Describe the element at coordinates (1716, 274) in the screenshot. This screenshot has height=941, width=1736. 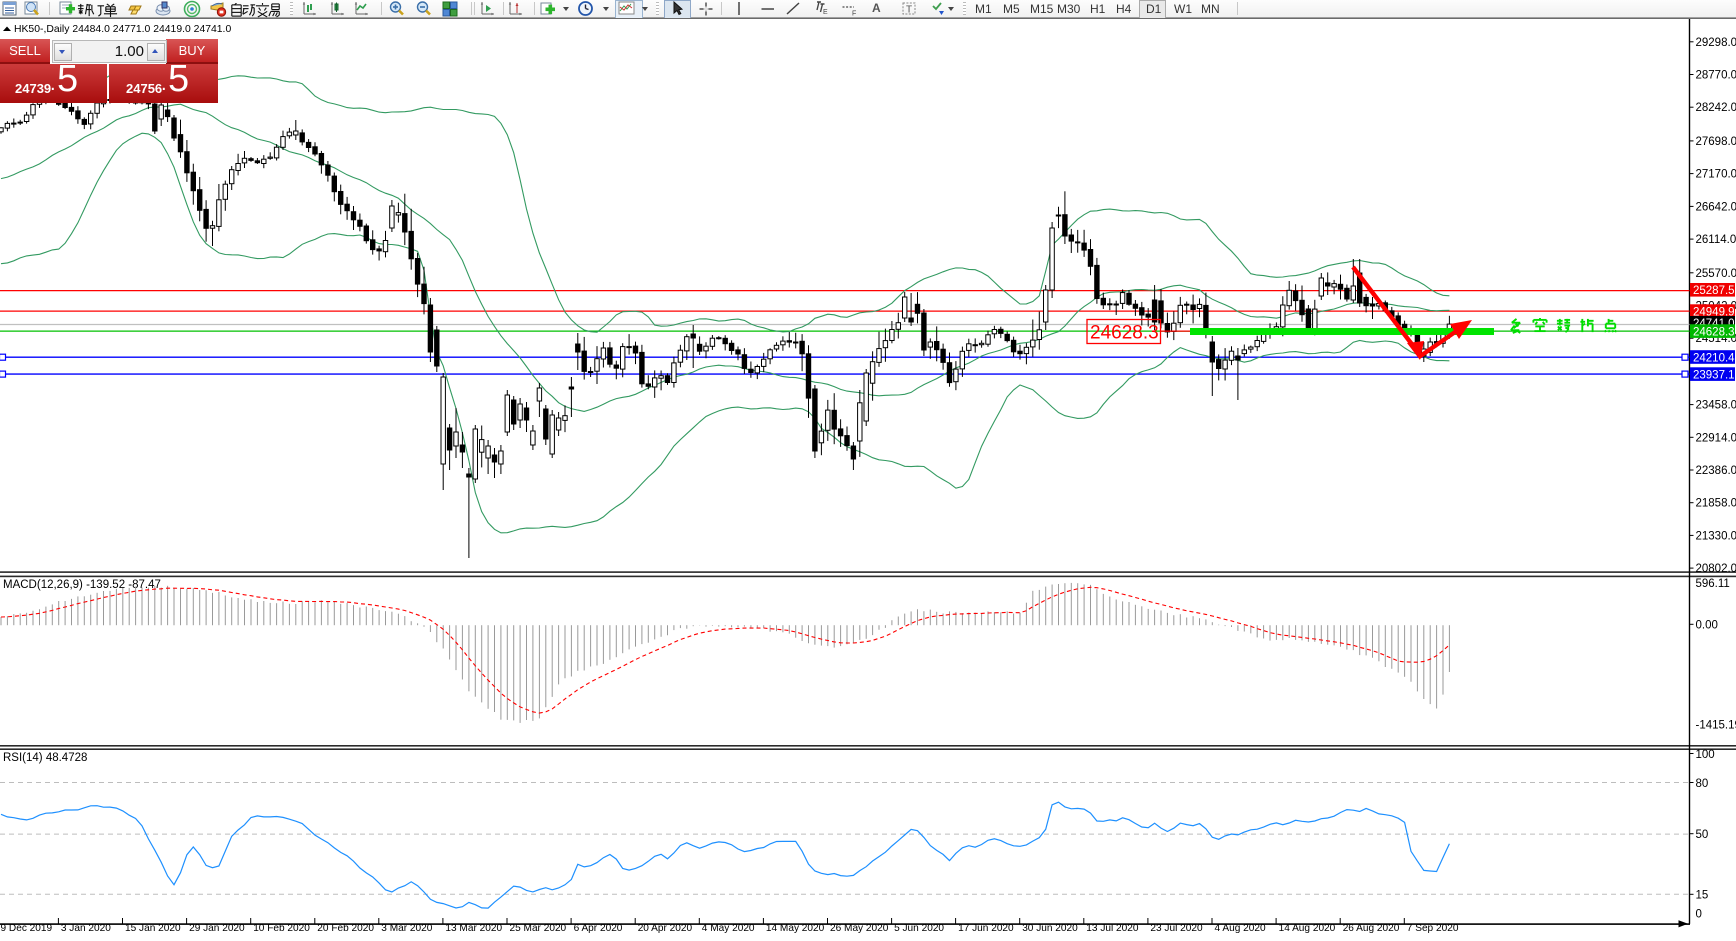
I see `svg-text: 25570.0` at that location.